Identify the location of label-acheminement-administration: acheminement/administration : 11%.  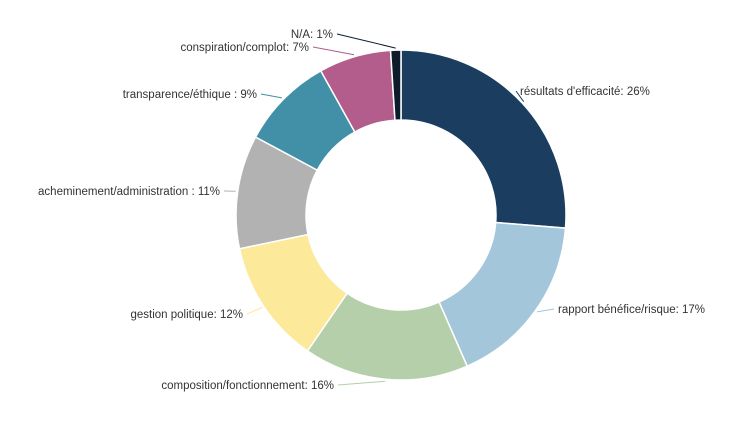
(129, 192).